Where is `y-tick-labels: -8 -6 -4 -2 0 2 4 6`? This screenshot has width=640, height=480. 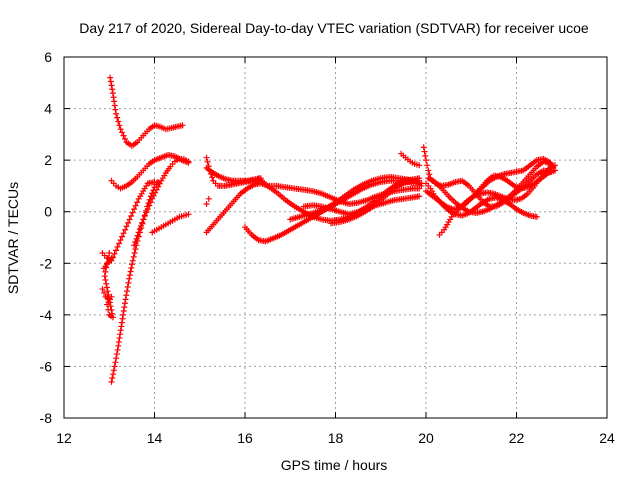 y-tick-labels: -8 -6 -4 -2 0 2 4 6 is located at coordinates (46, 237).